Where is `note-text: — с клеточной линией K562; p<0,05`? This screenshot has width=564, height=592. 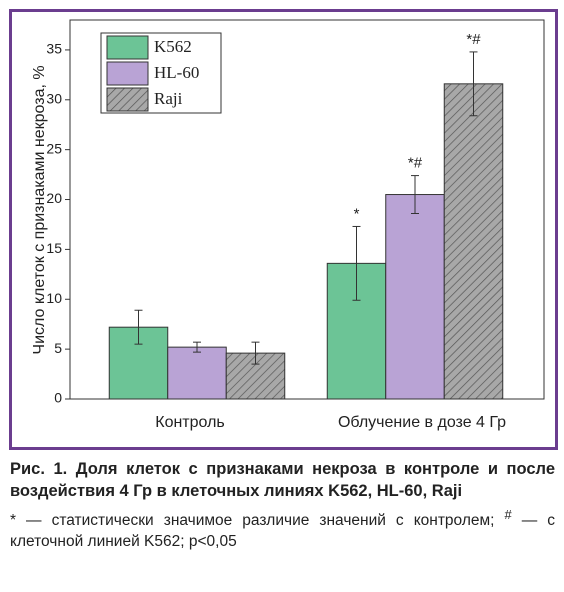 note-text: — с клеточной линией K562; p<0,05 is located at coordinates (282, 531).